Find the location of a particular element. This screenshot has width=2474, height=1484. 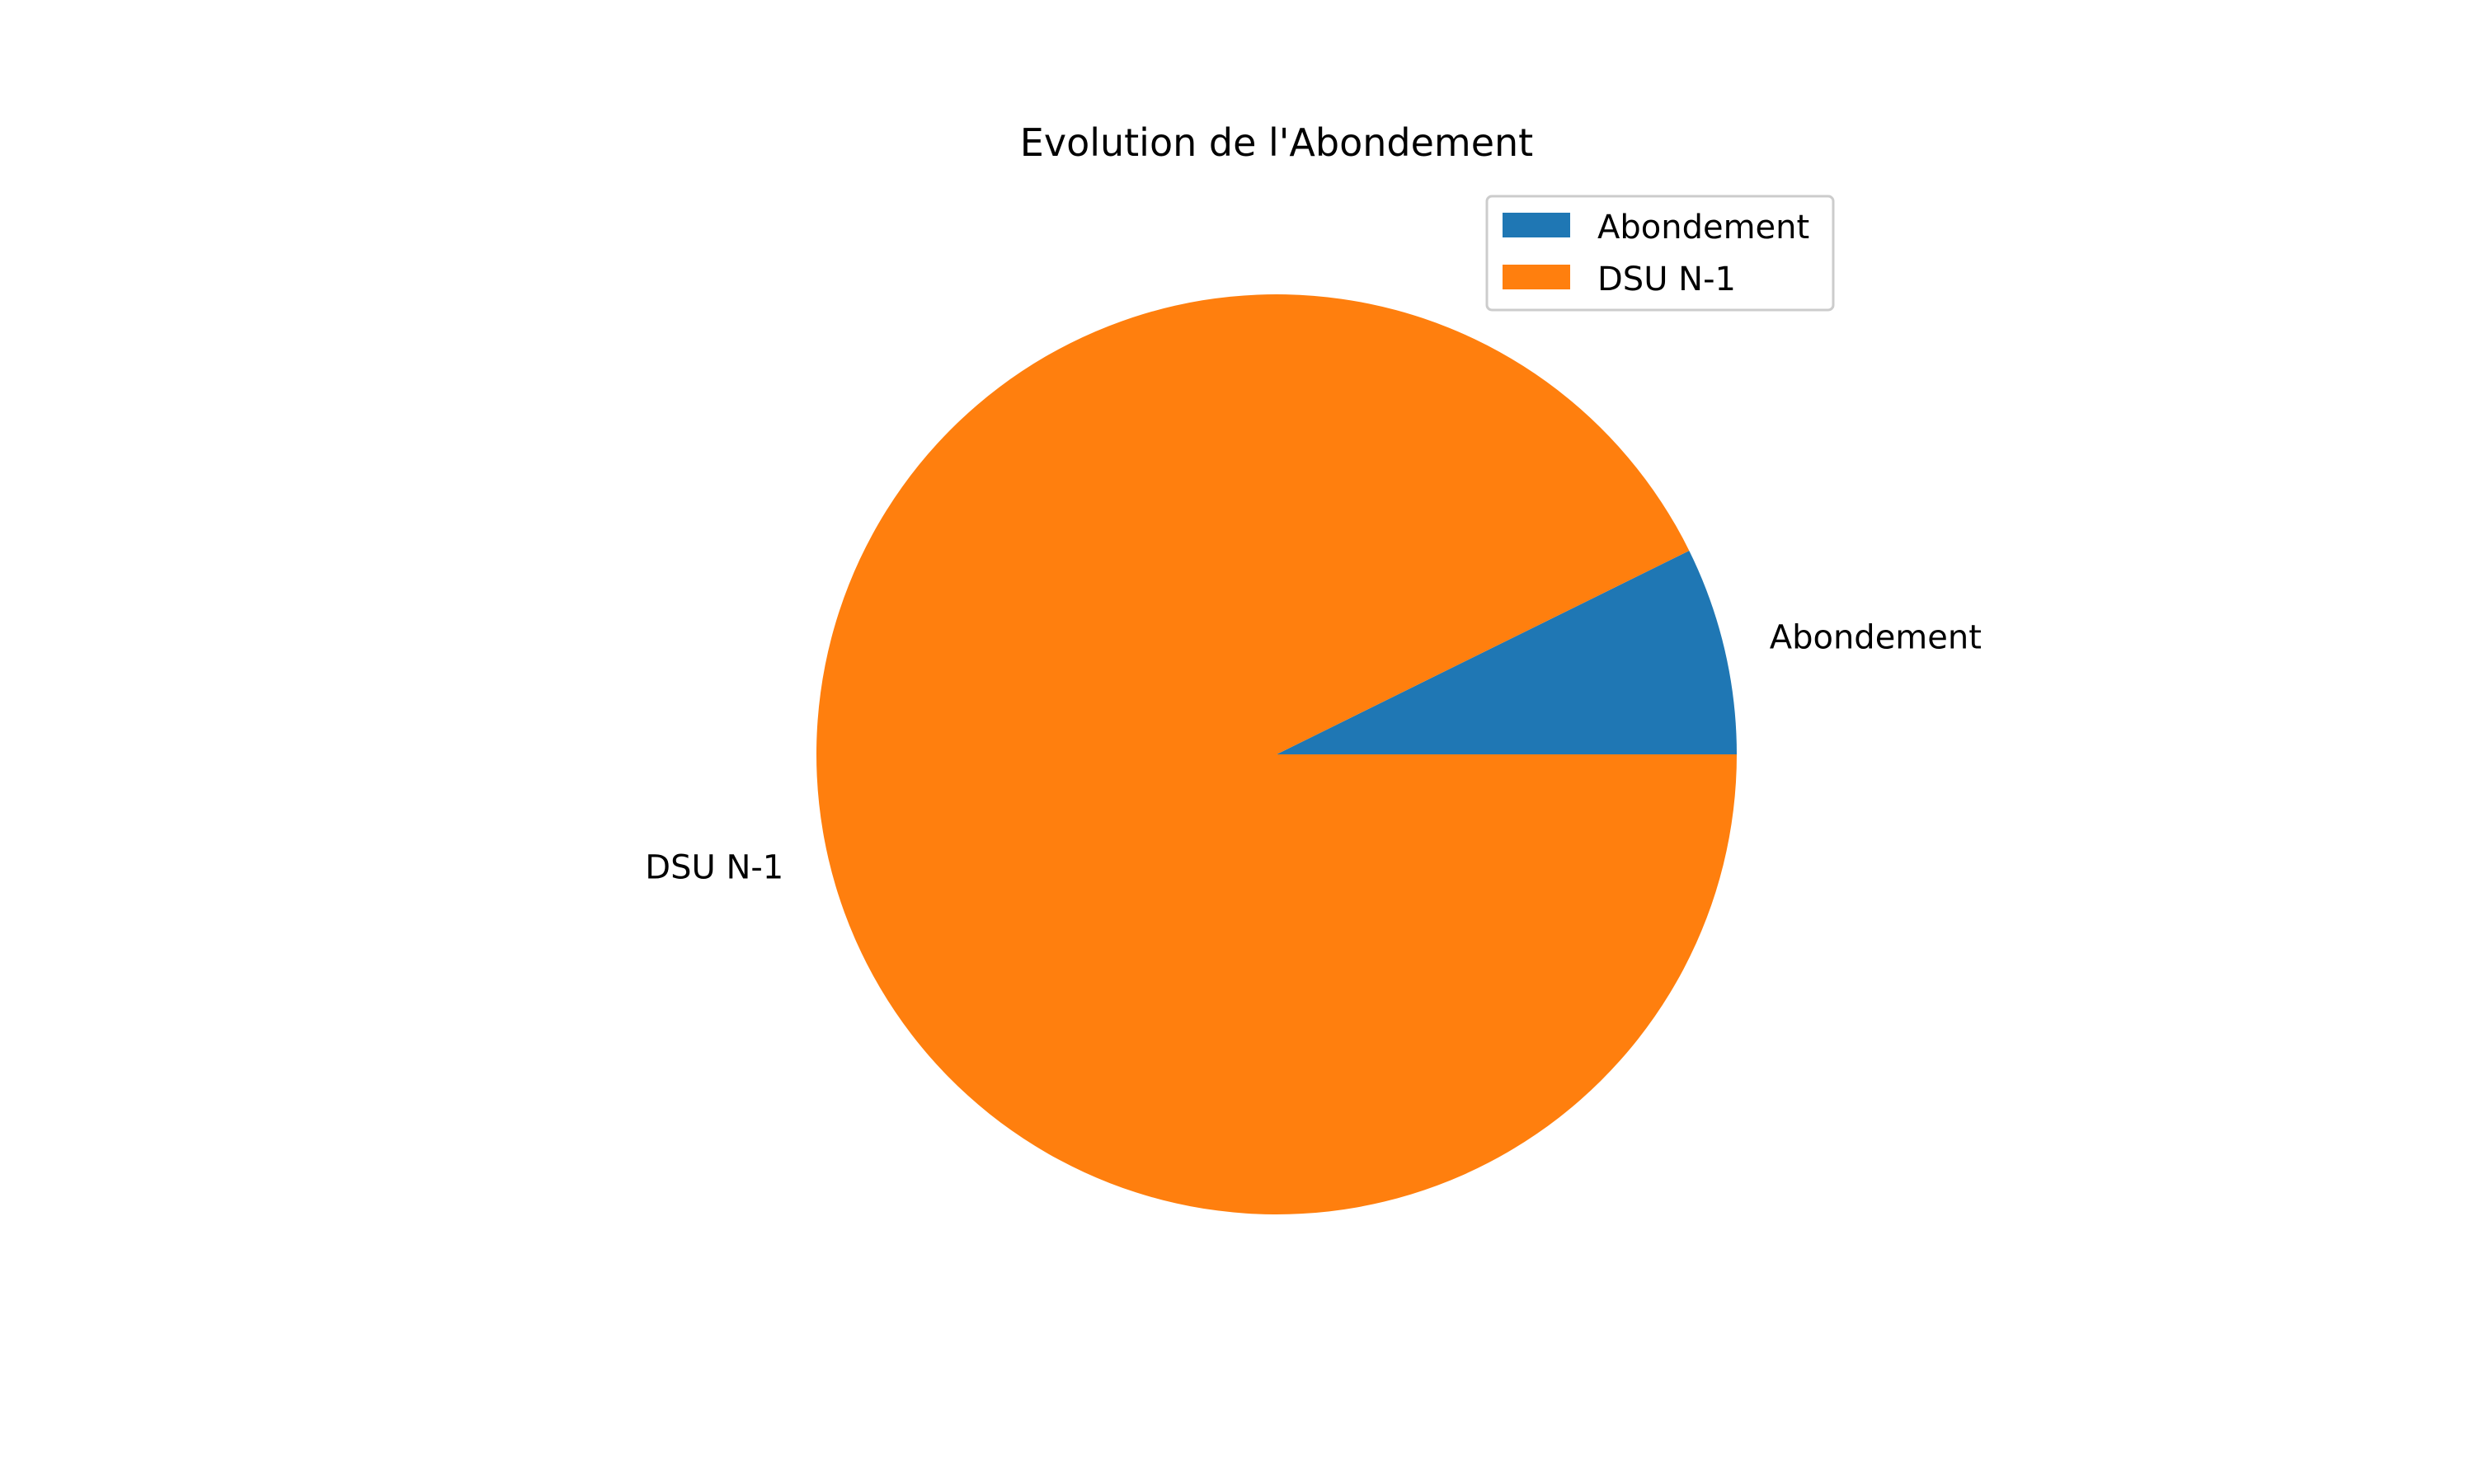

legend: Abondement DSU N-1 is located at coordinates (1660, 253).